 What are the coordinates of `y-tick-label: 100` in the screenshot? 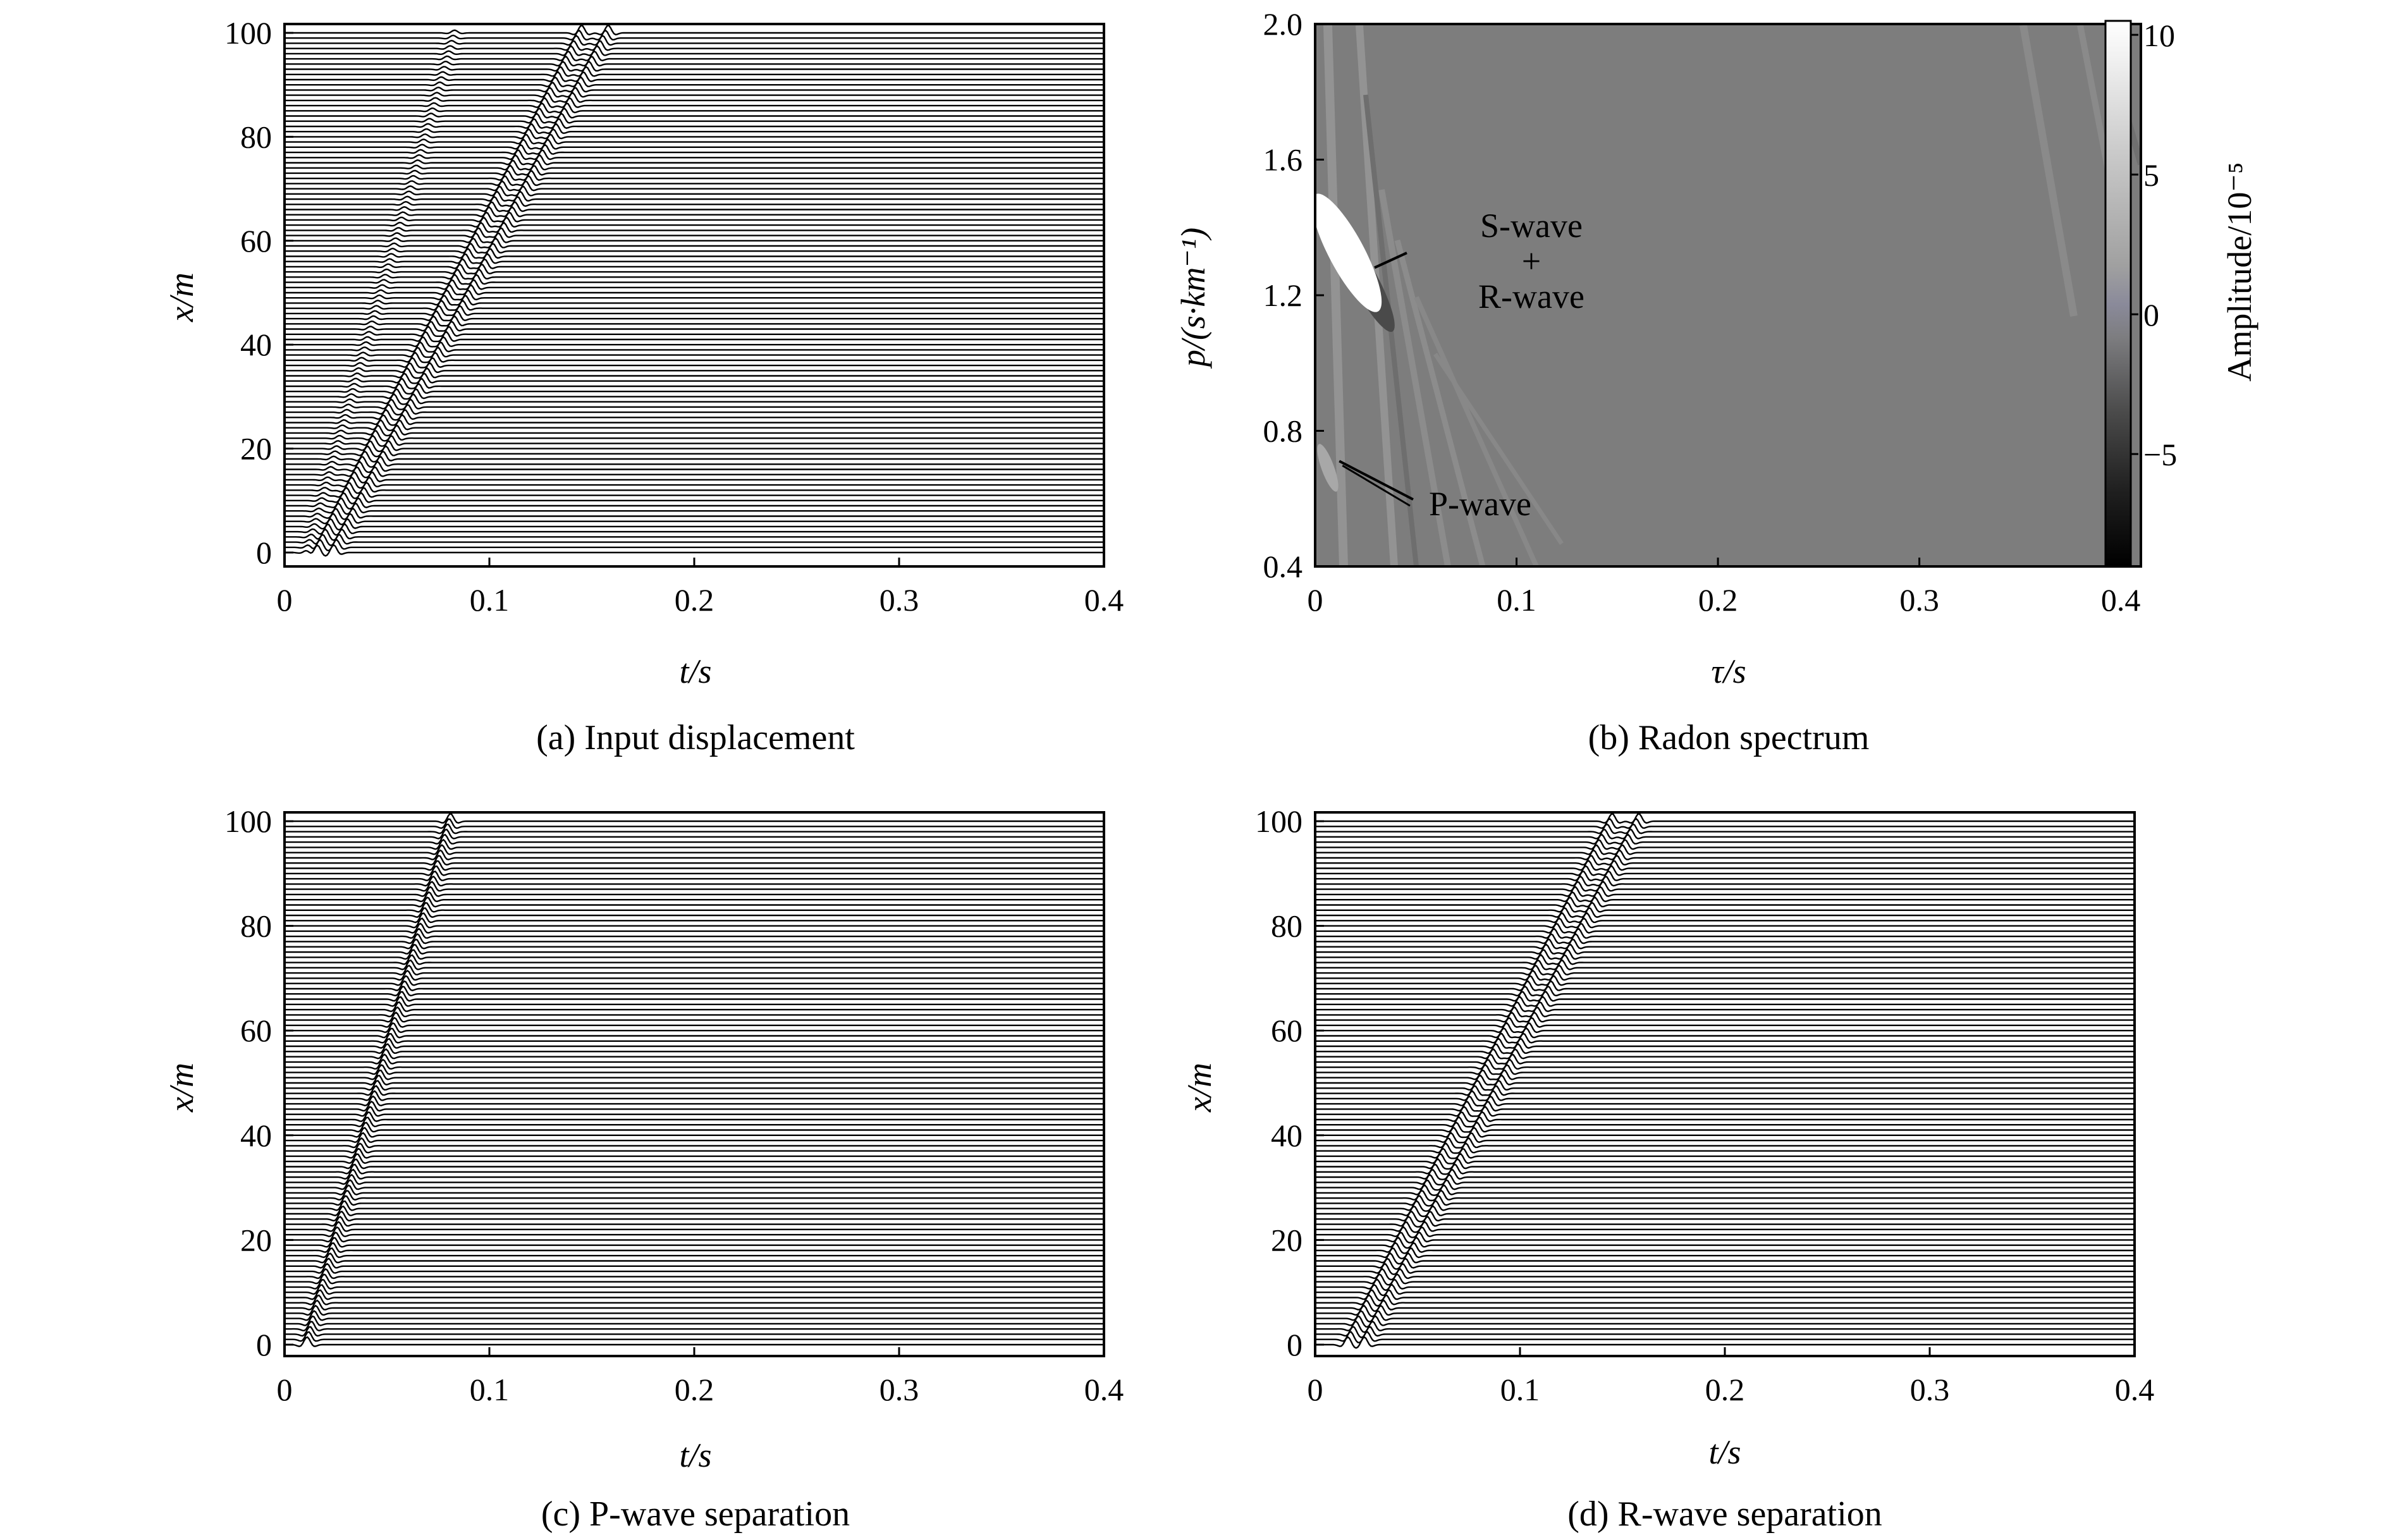 It's located at (248, 33).